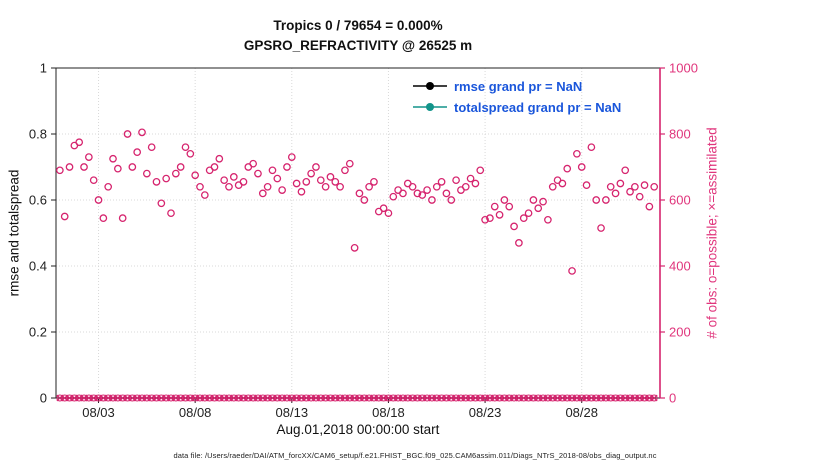  I want to click on svg-text: 08/13, so click(292, 412).